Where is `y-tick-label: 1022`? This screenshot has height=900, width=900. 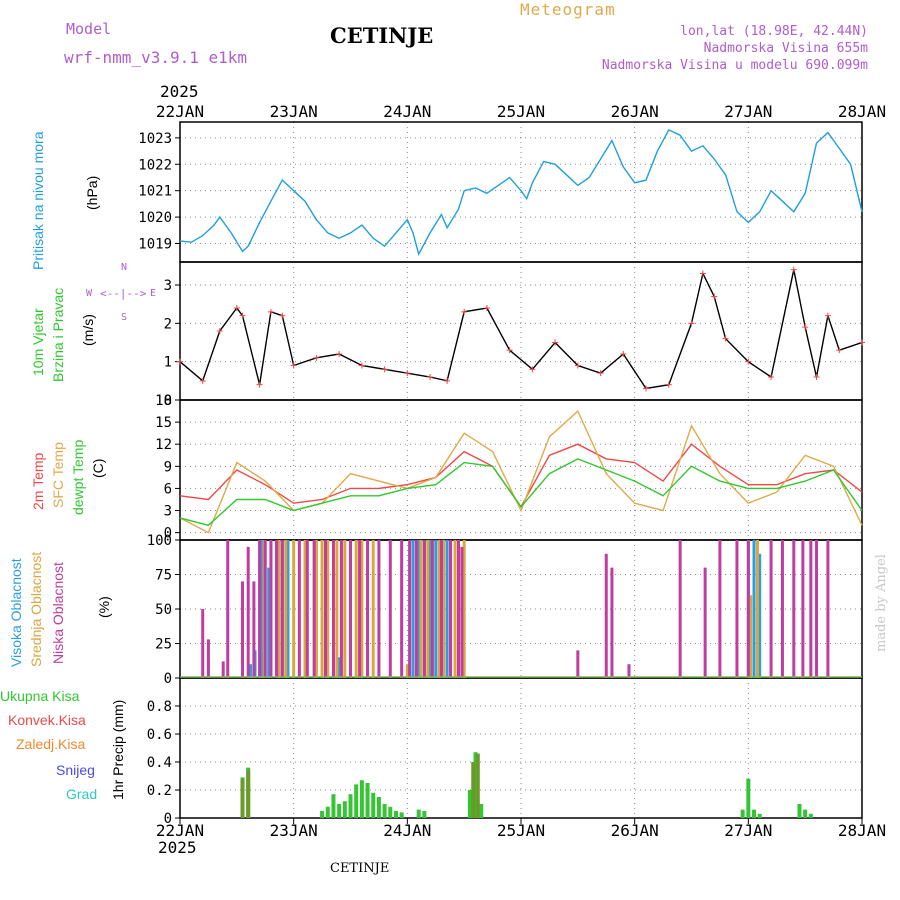
y-tick-label: 1022 is located at coordinates (155, 165).